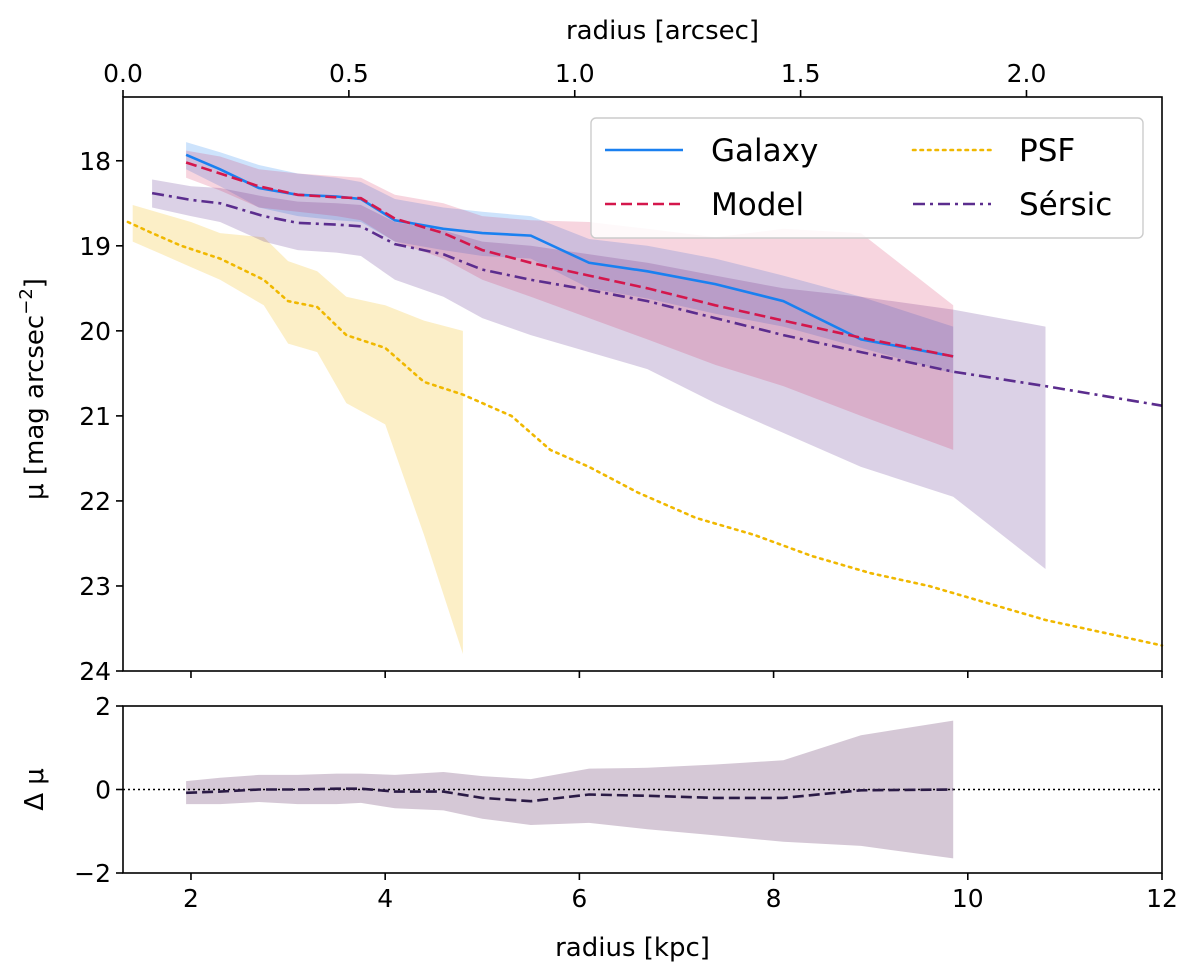 The height and width of the screenshot is (980, 1200). I want to click on profile-y-tick-label: 19, so click(95, 246).